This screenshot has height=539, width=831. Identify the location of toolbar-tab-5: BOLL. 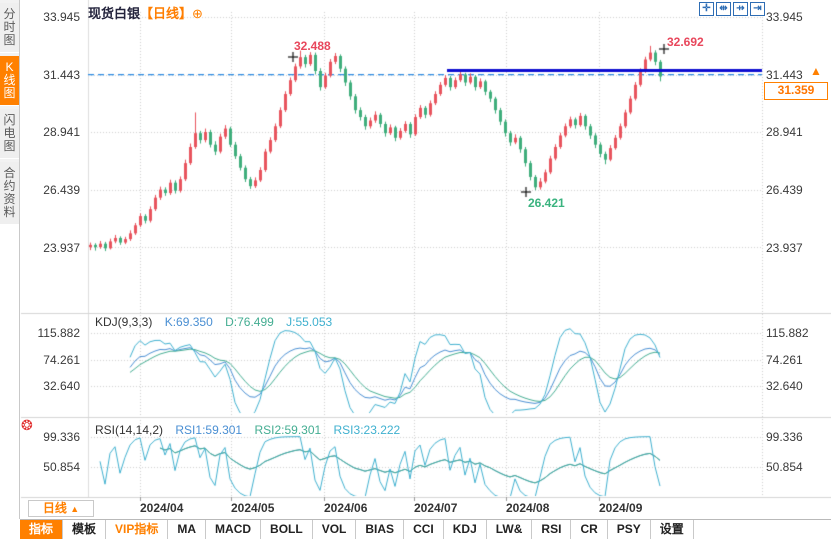
(287, 529).